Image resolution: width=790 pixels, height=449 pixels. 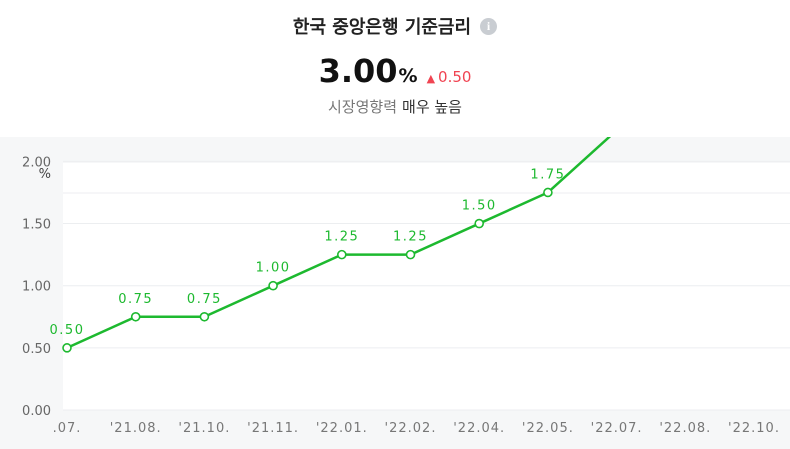 What do you see at coordinates (36, 349) in the screenshot?
I see `y-tick-label: 0.50` at bounding box center [36, 349].